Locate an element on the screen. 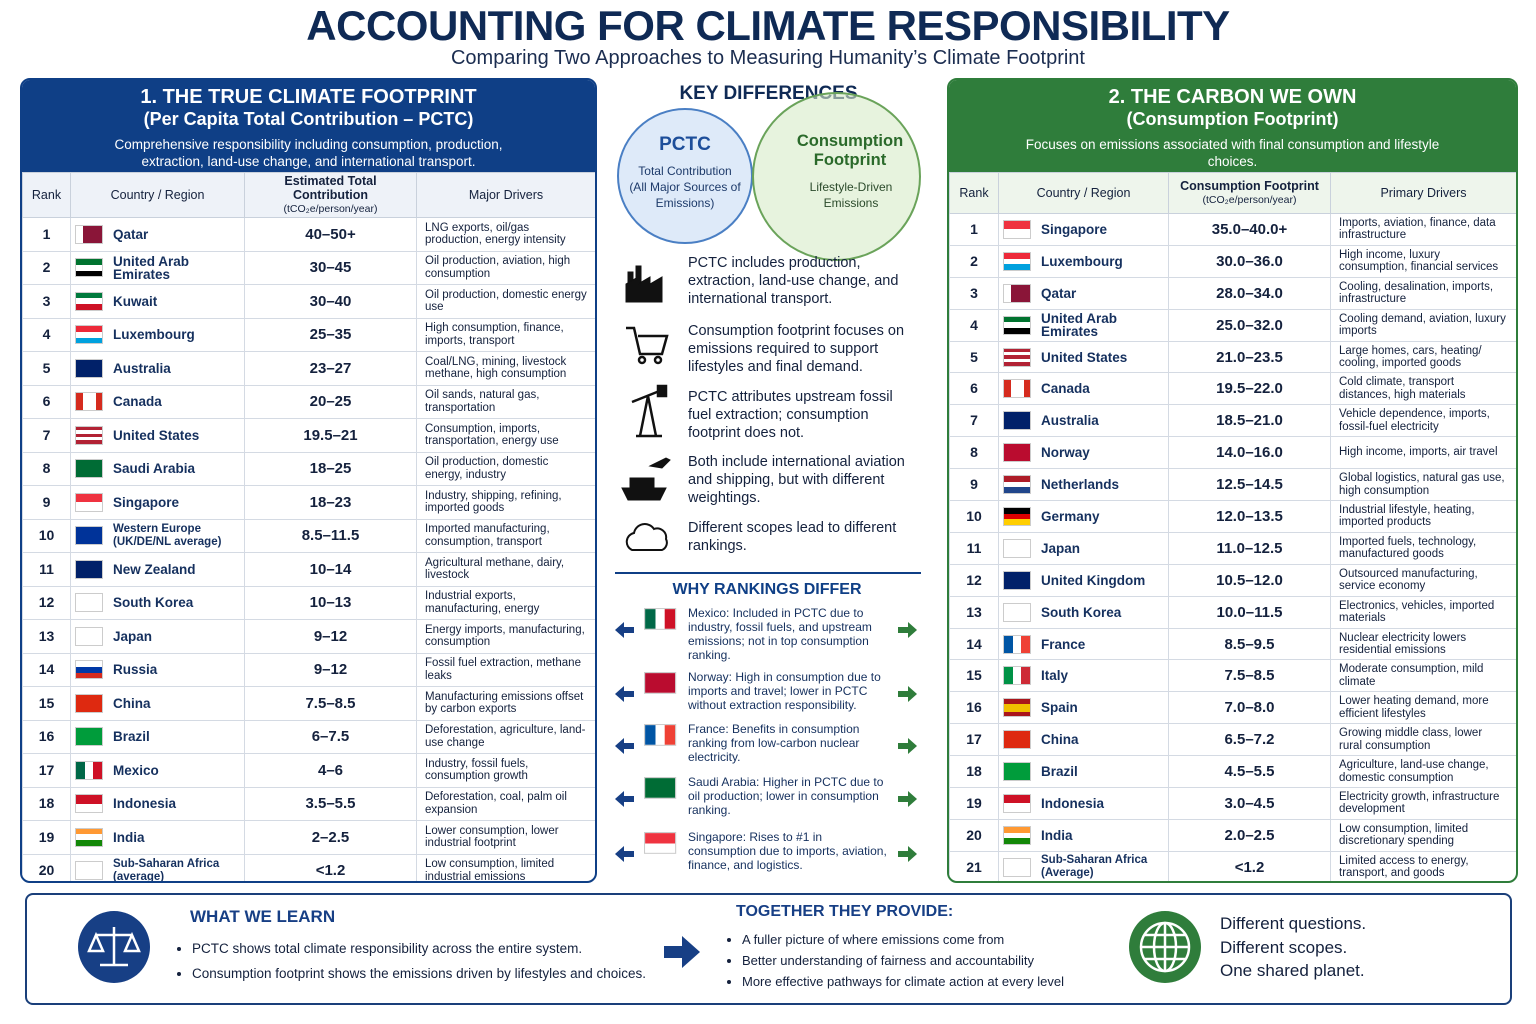  country-name: France is located at coordinates (1063, 644).